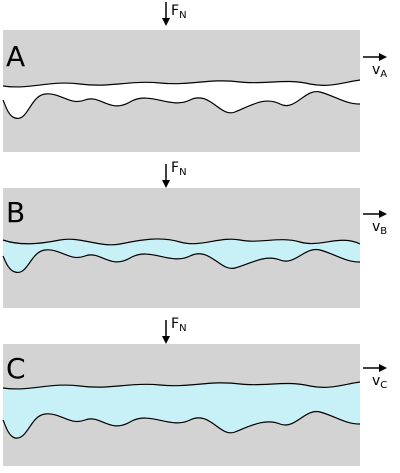 The width and height of the screenshot is (400, 473). I want to click on panel-c-upper-surface, so click(181, 385).